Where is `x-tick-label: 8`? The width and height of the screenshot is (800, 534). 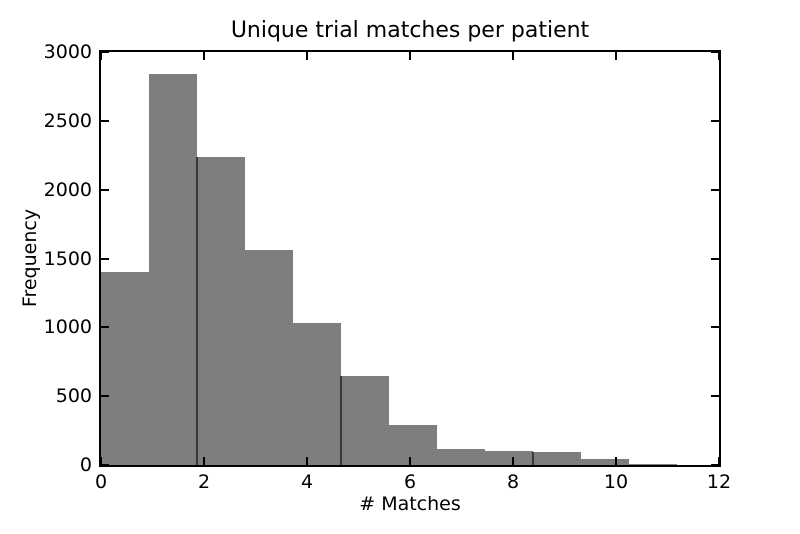 x-tick-label: 8 is located at coordinates (513, 482).